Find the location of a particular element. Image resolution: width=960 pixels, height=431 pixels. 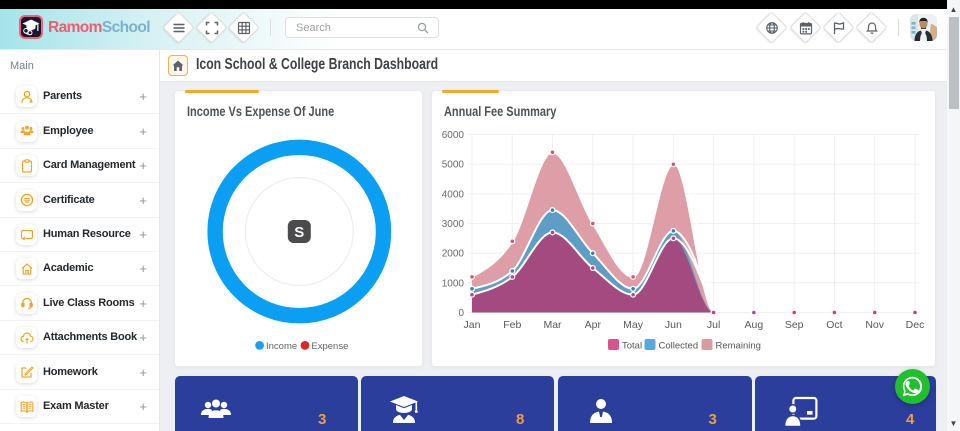

svg-text: Total is located at coordinates (632, 346).